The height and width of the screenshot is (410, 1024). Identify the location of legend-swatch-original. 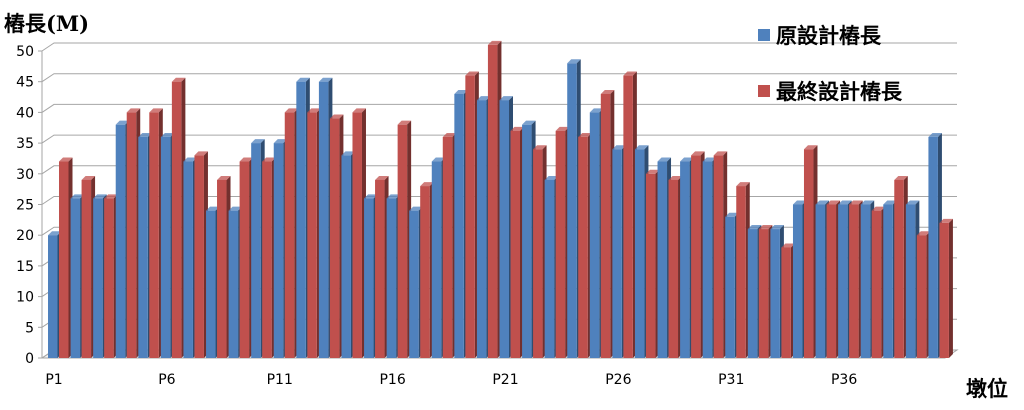
(764, 35).